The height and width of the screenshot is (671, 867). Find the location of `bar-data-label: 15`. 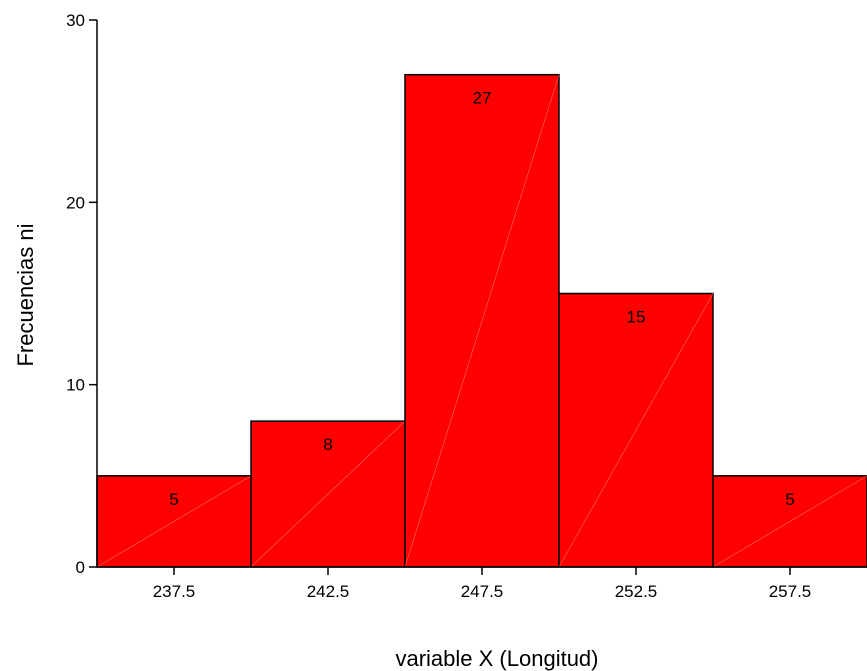

bar-data-label: 15 is located at coordinates (636, 317).